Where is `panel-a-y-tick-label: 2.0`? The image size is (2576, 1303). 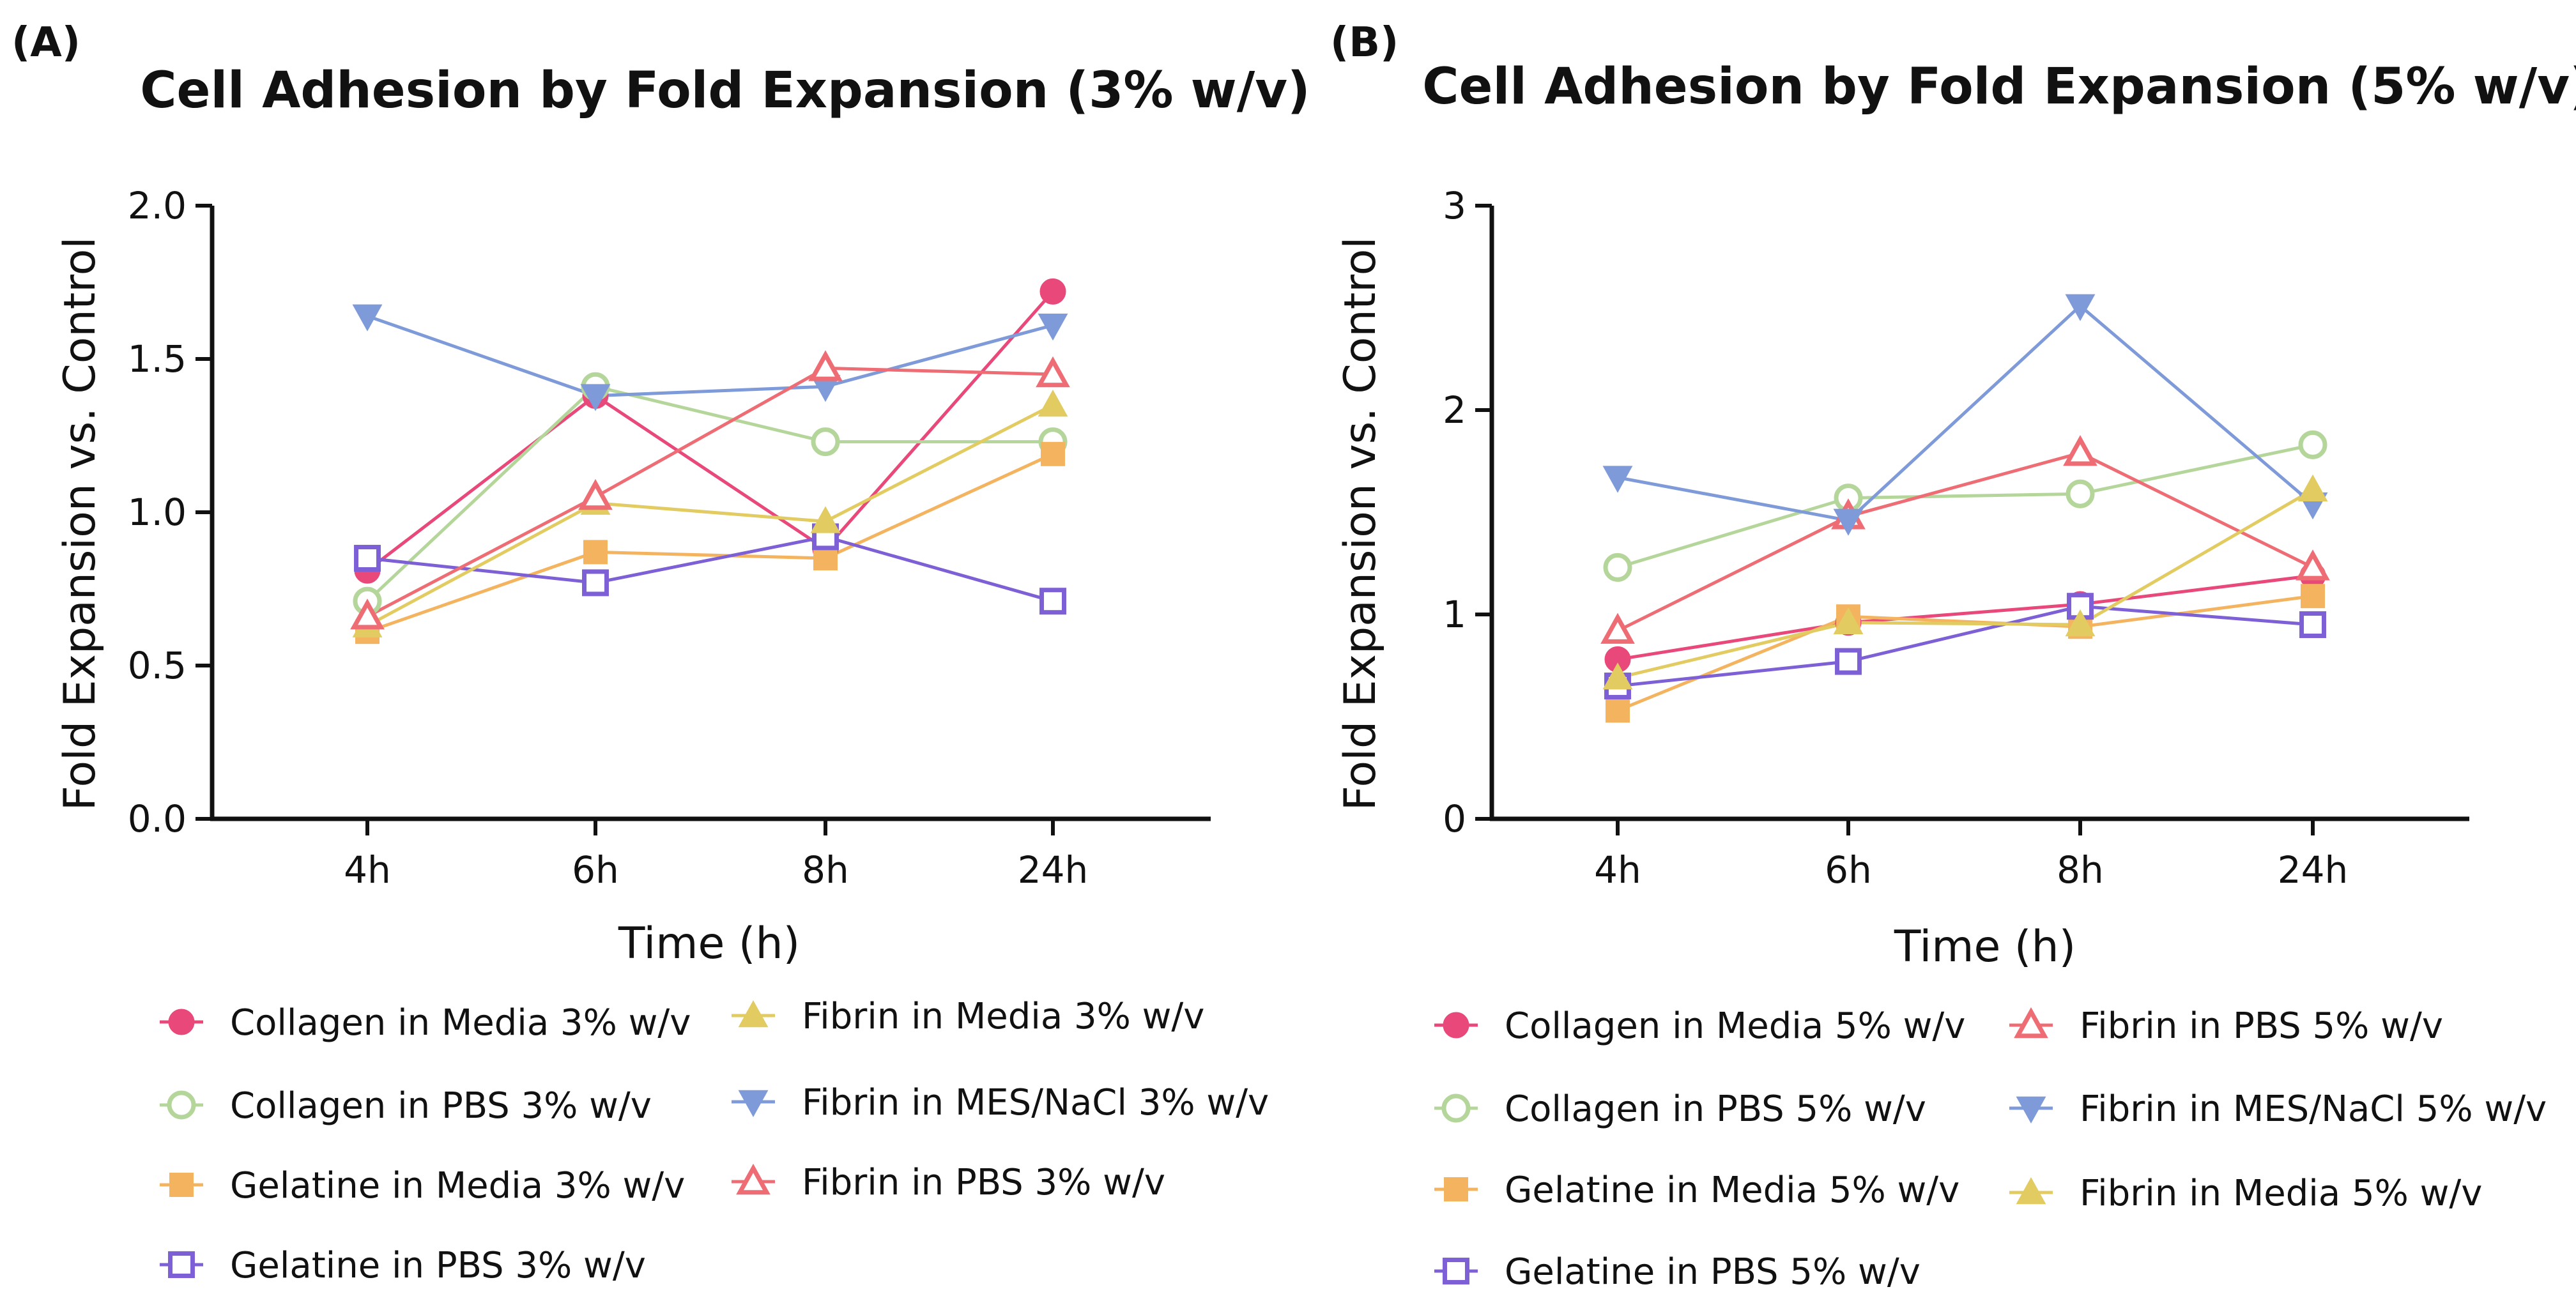
panel-a-y-tick-label: 2.0 is located at coordinates (157, 205).